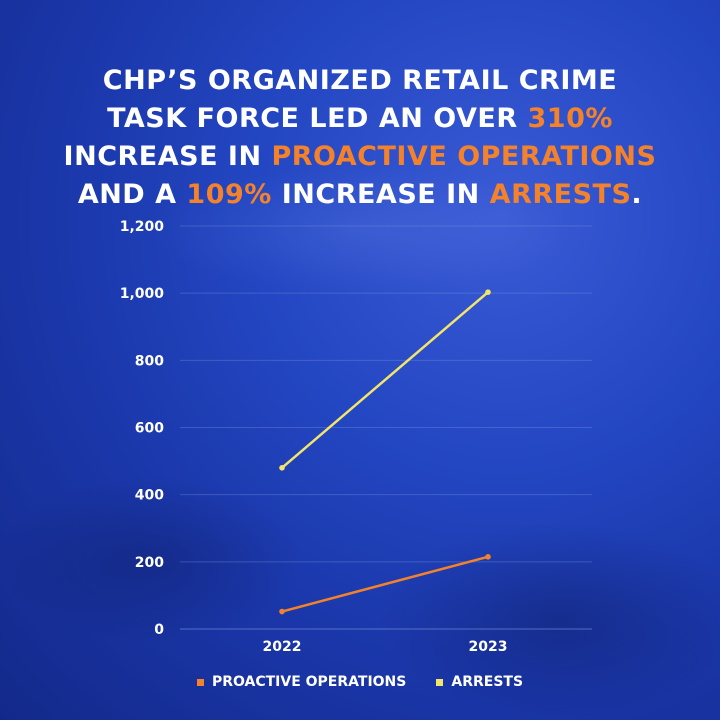 The height and width of the screenshot is (720, 720). I want to click on y-tick-label: 800, so click(149, 361).